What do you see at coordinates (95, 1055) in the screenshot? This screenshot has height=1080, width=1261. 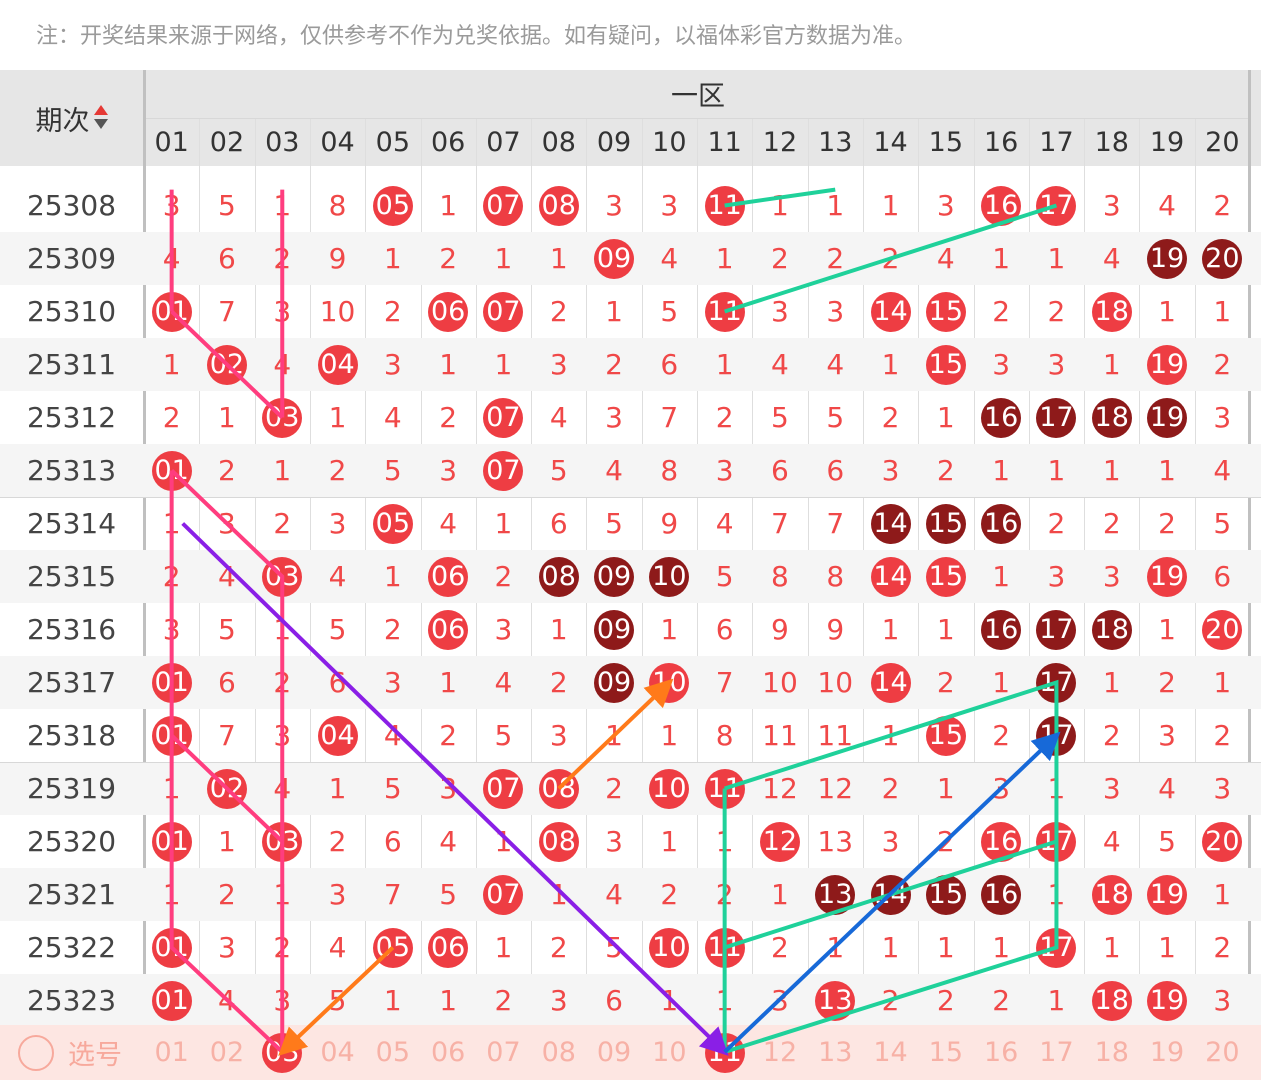 I see `pick-label: 选号` at bounding box center [95, 1055].